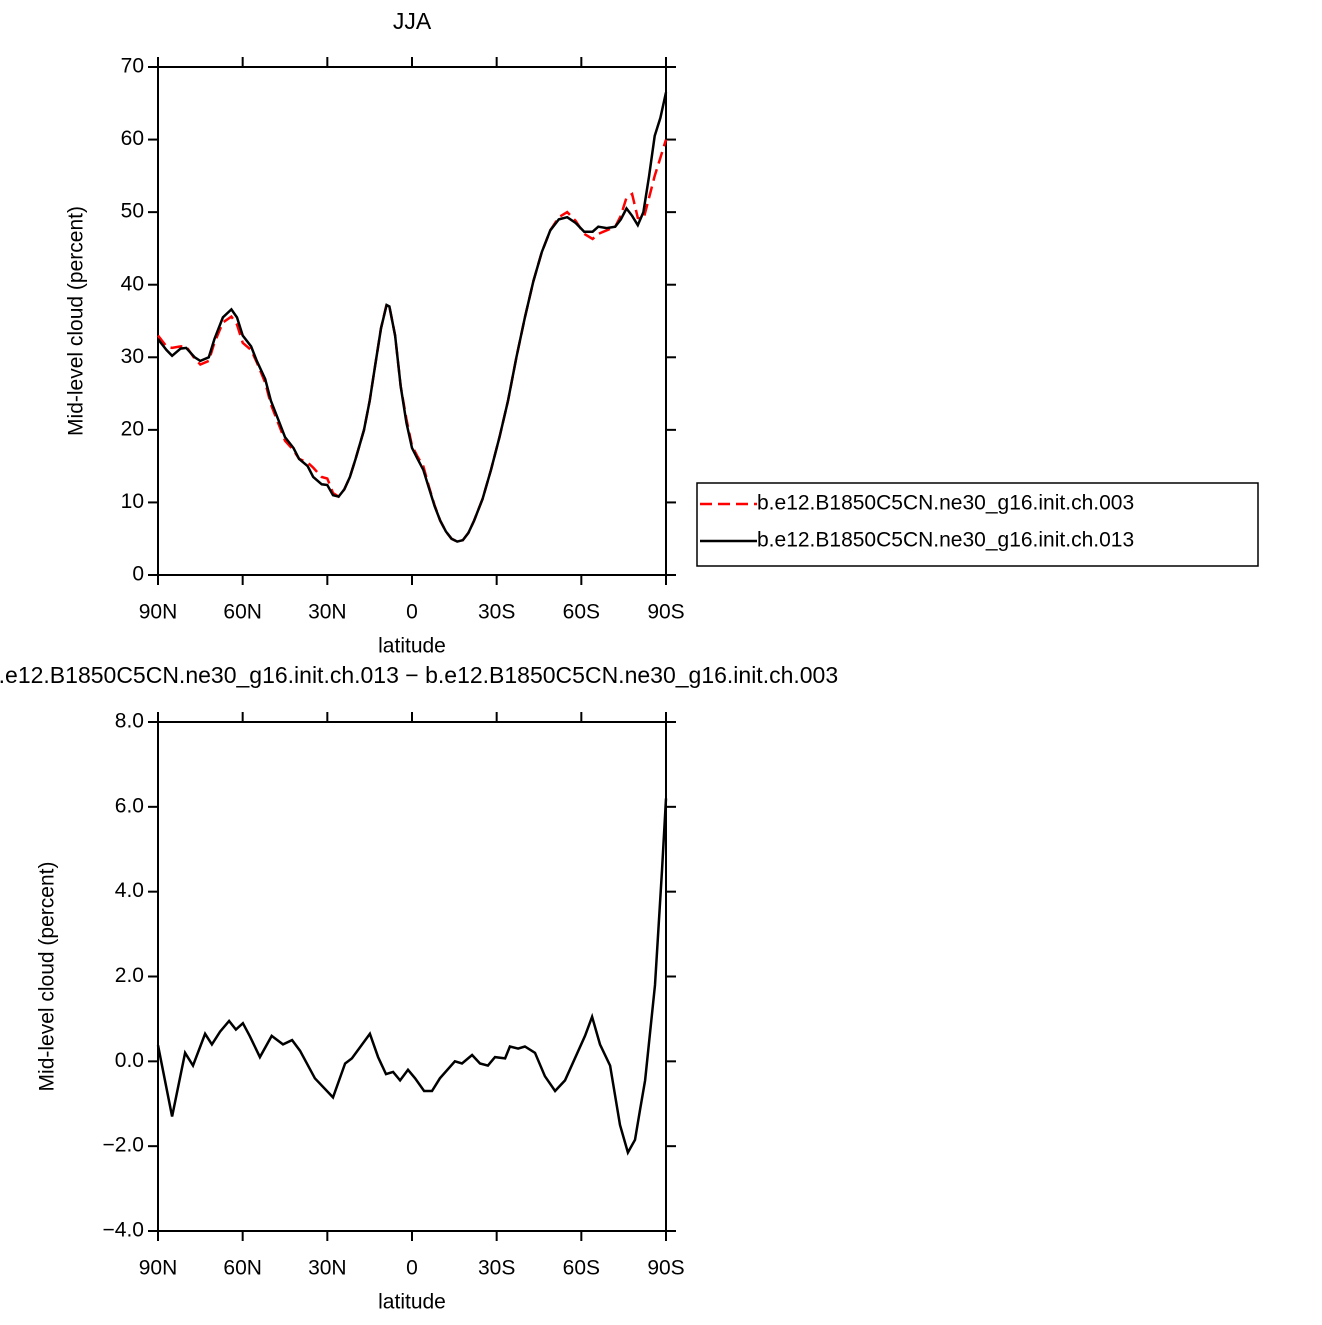 The width and height of the screenshot is (1322, 1325). Describe the element at coordinates (977, 524) in the screenshot. I see `legend-box` at that location.